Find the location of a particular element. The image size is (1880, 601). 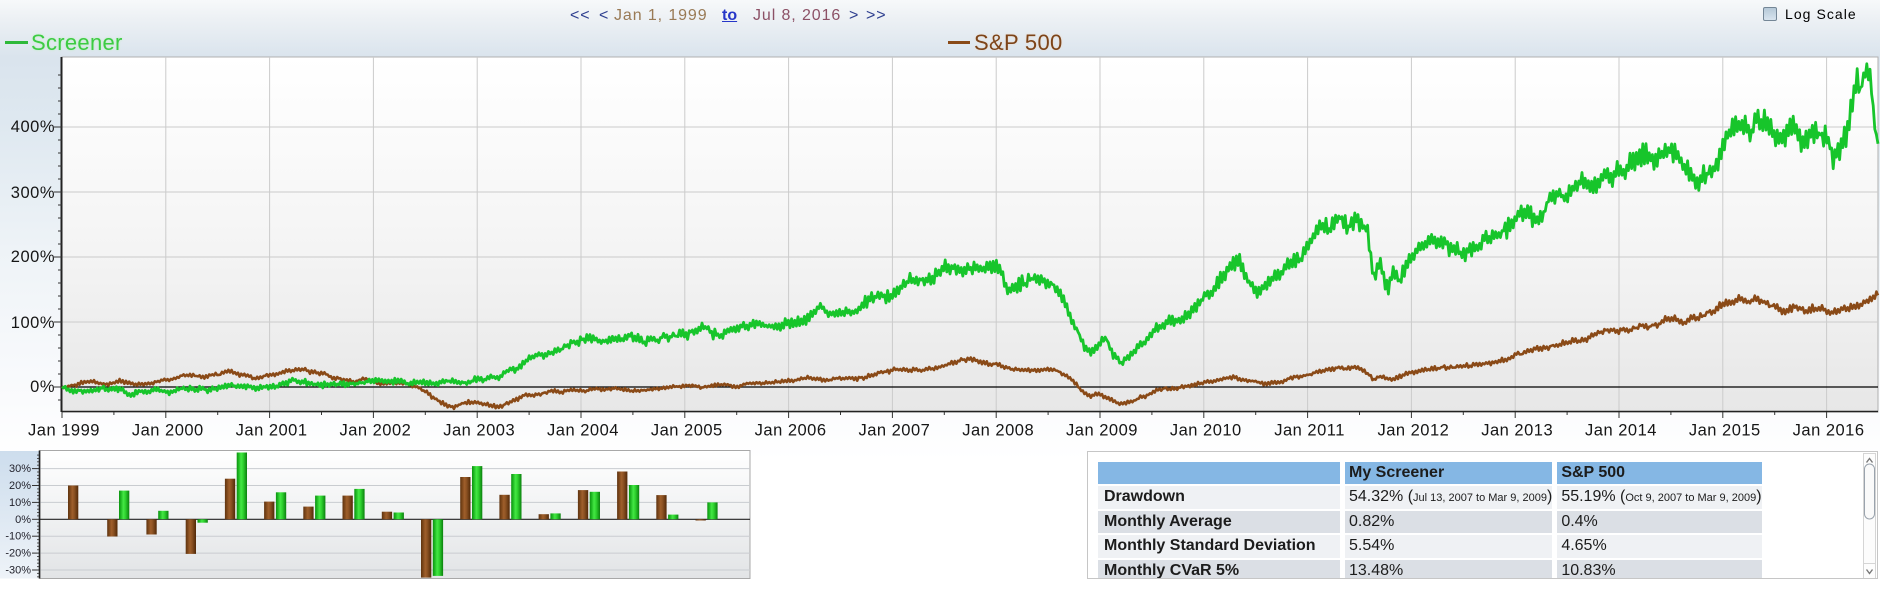

svg-text: Jan 2010 is located at coordinates (1206, 431).